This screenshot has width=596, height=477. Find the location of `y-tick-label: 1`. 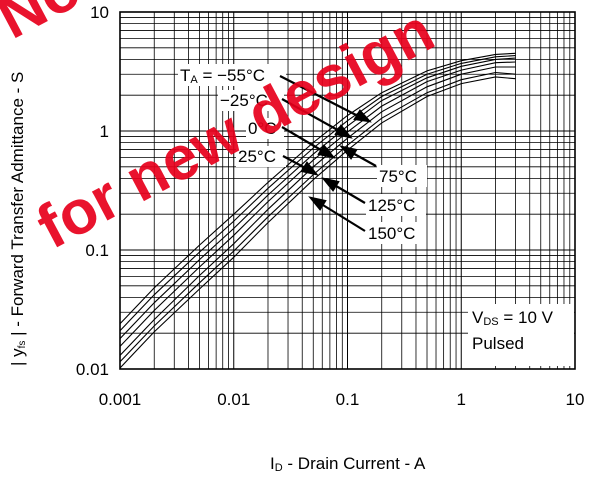

y-tick-label: 1 is located at coordinates (104, 131).